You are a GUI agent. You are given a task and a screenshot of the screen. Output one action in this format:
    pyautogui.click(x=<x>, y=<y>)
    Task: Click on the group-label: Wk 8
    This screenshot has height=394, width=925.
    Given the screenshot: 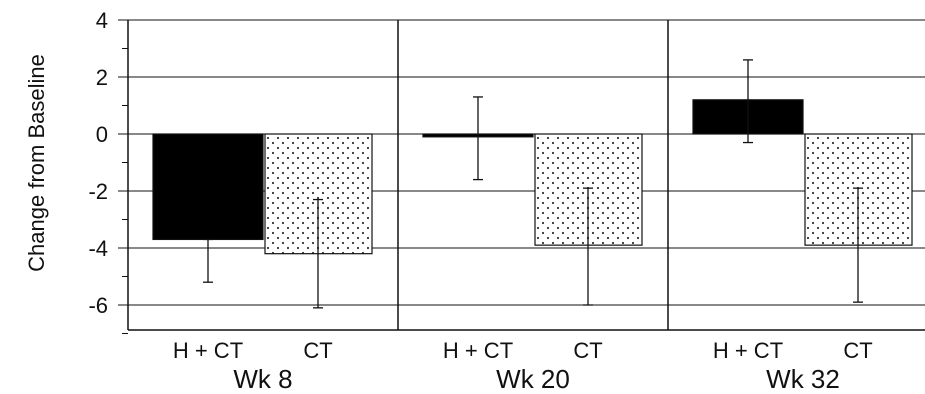 What is the action you would take?
    pyautogui.click(x=262, y=379)
    